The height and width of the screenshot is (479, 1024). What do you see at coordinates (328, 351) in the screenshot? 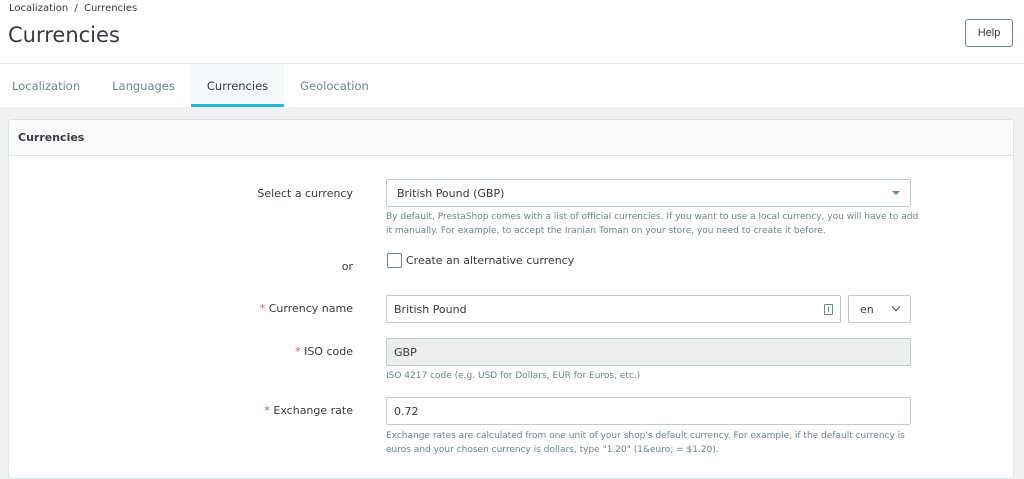
I see `iso-code-label-text: ISO code` at bounding box center [328, 351].